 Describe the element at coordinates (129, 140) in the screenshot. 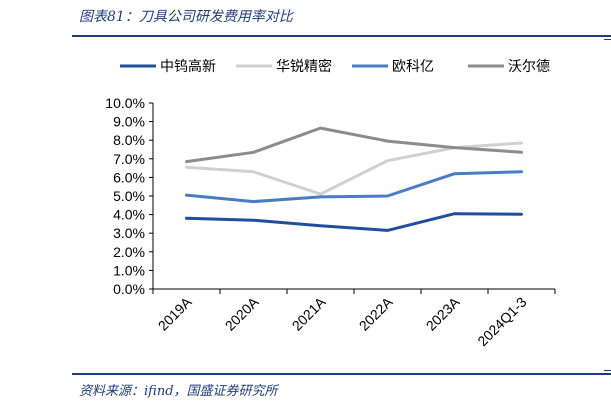

I see `y-tick-label: 8.0%` at that location.